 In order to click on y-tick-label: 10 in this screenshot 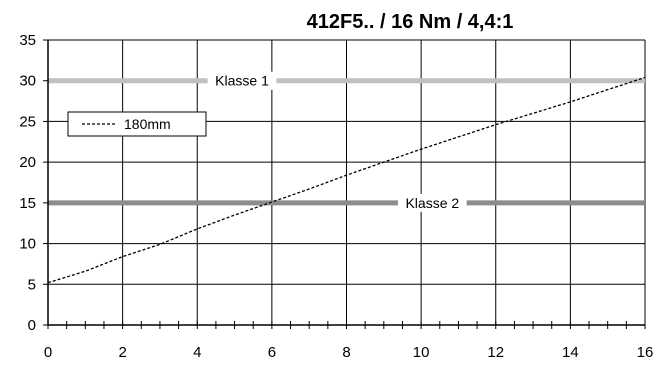, I will do `click(27, 244)`.